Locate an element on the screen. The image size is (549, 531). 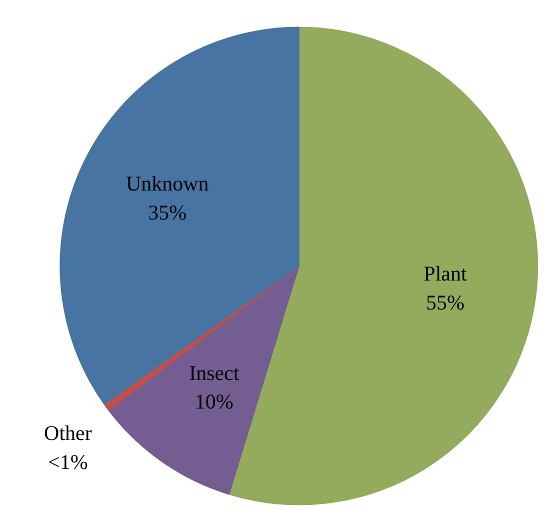
slice-label: Plant is located at coordinates (445, 273).